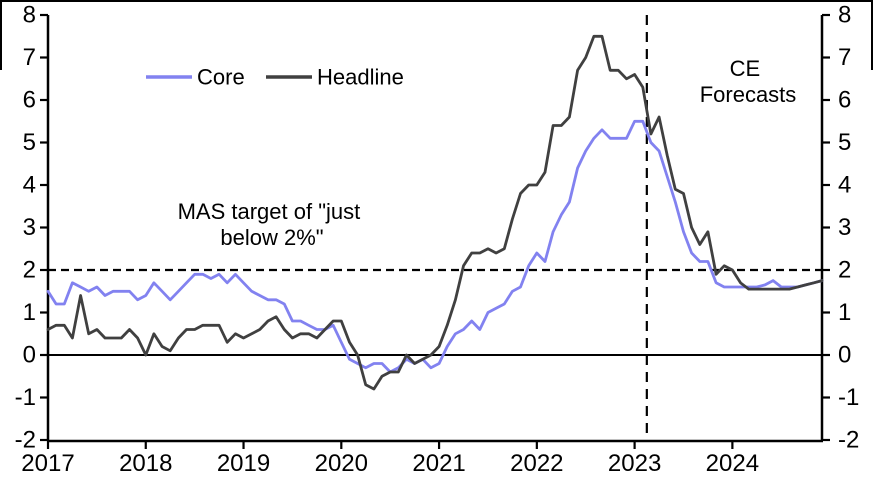  Describe the element at coordinates (29, 57) in the screenshot. I see `y-axis-tick-label-left: 7` at that location.